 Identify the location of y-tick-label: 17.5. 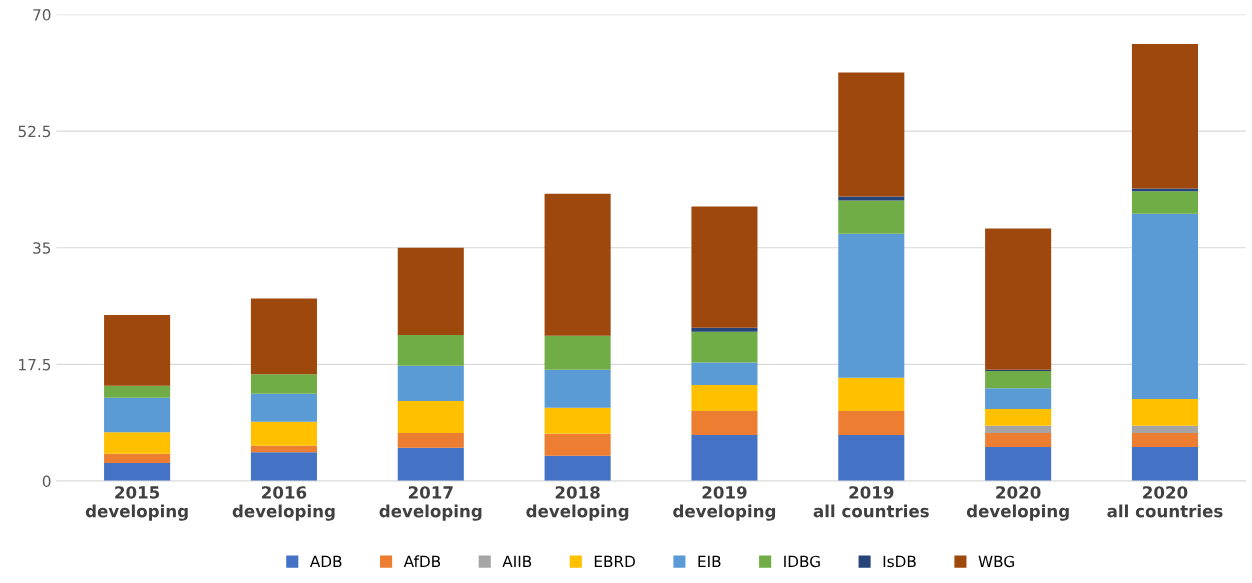
(35, 365).